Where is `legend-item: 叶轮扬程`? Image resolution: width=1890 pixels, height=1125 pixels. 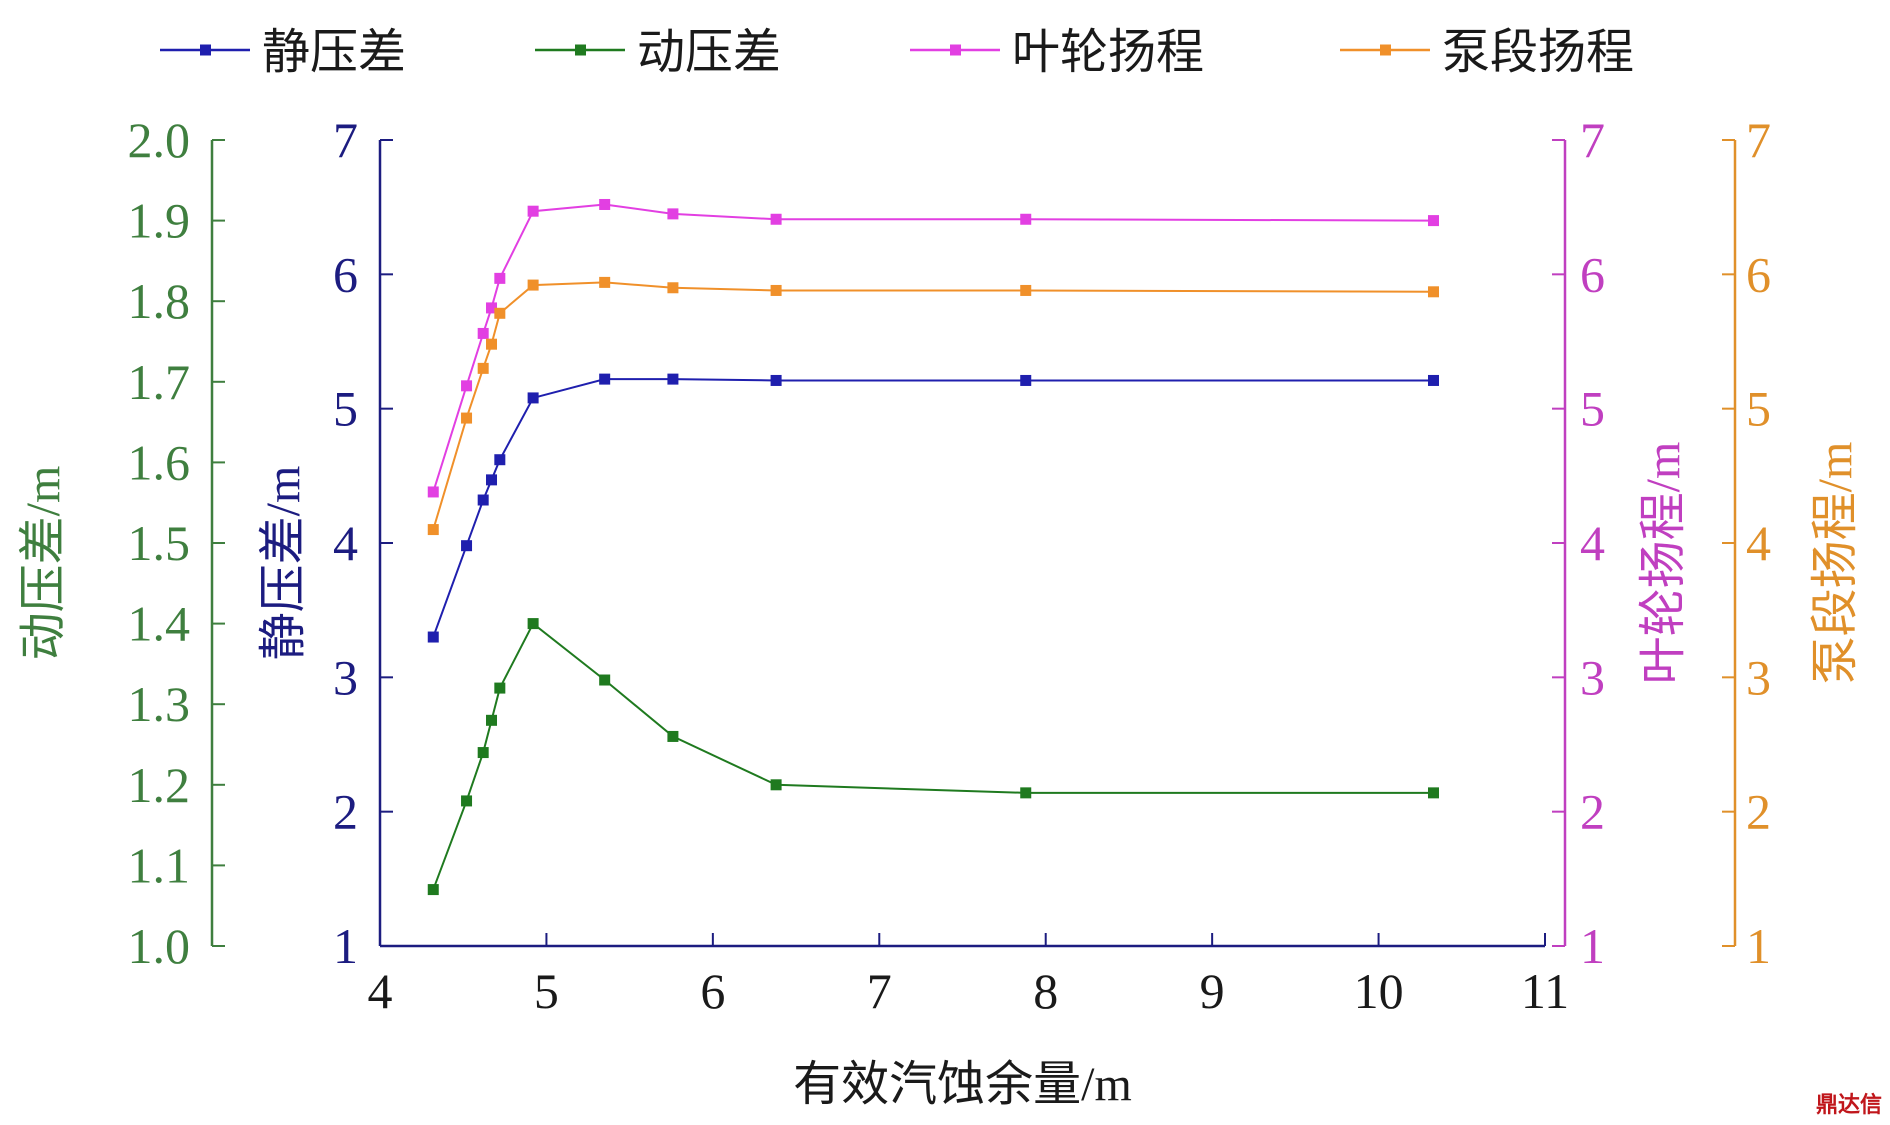
legend-item: 叶轮扬程 is located at coordinates (1057, 52).